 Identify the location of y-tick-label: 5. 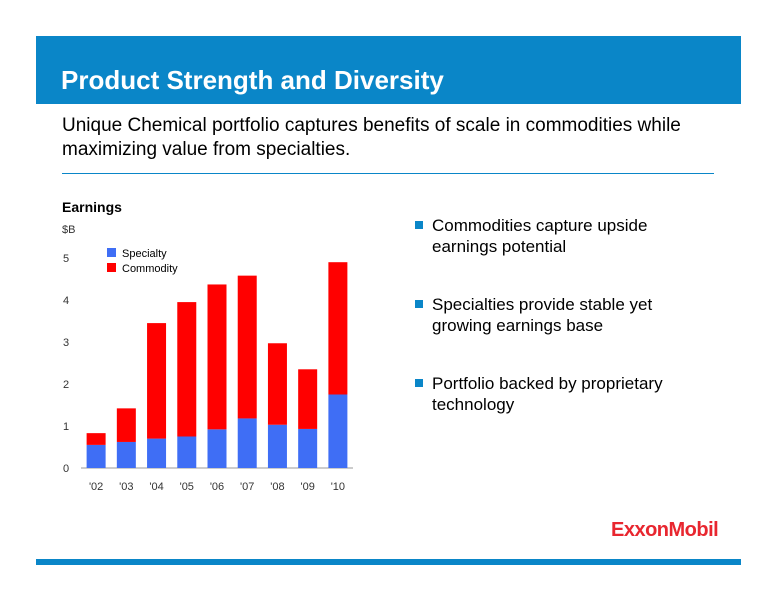
(66, 259).